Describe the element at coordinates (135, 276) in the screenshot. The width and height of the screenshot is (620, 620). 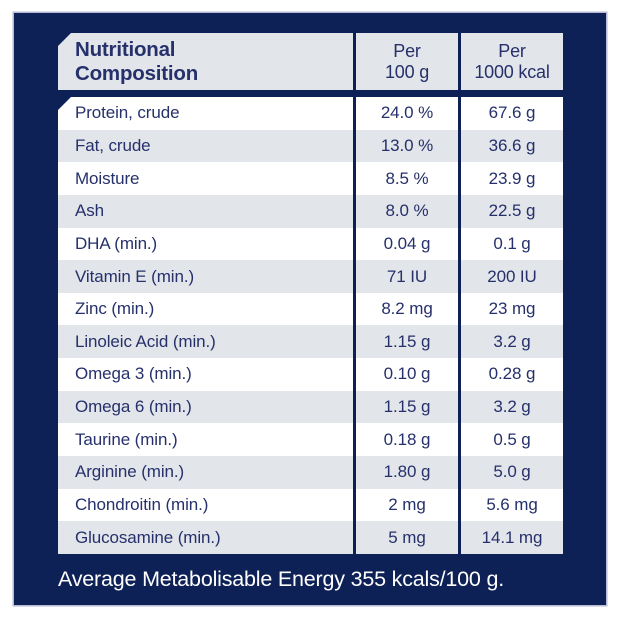
I see `row-label: Vitamin E (min.)` at that location.